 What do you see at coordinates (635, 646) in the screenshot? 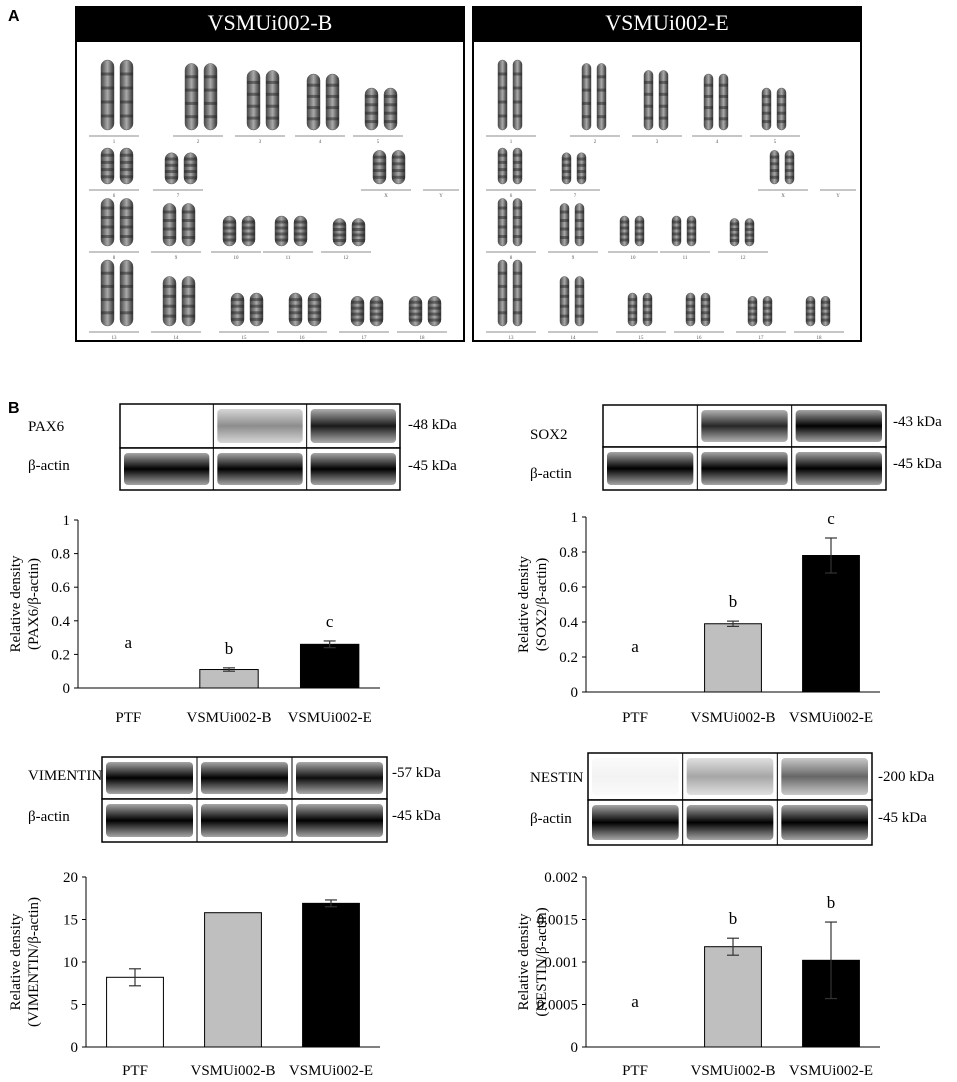
I see `significance-letter: a` at bounding box center [635, 646].